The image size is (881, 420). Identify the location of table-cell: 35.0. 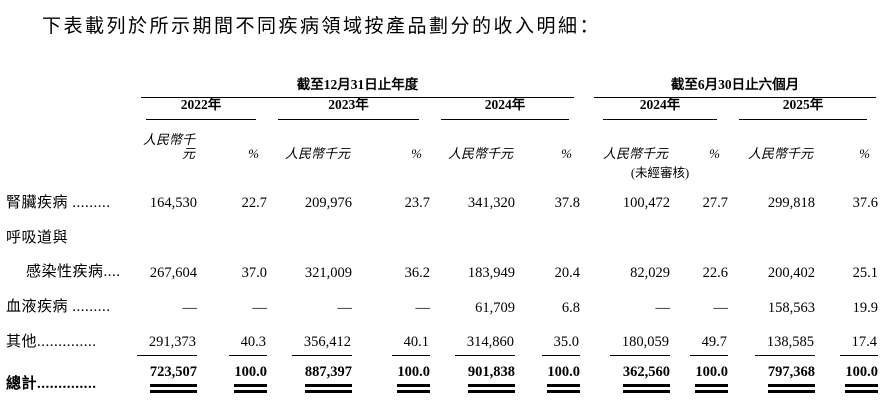
(560, 345).